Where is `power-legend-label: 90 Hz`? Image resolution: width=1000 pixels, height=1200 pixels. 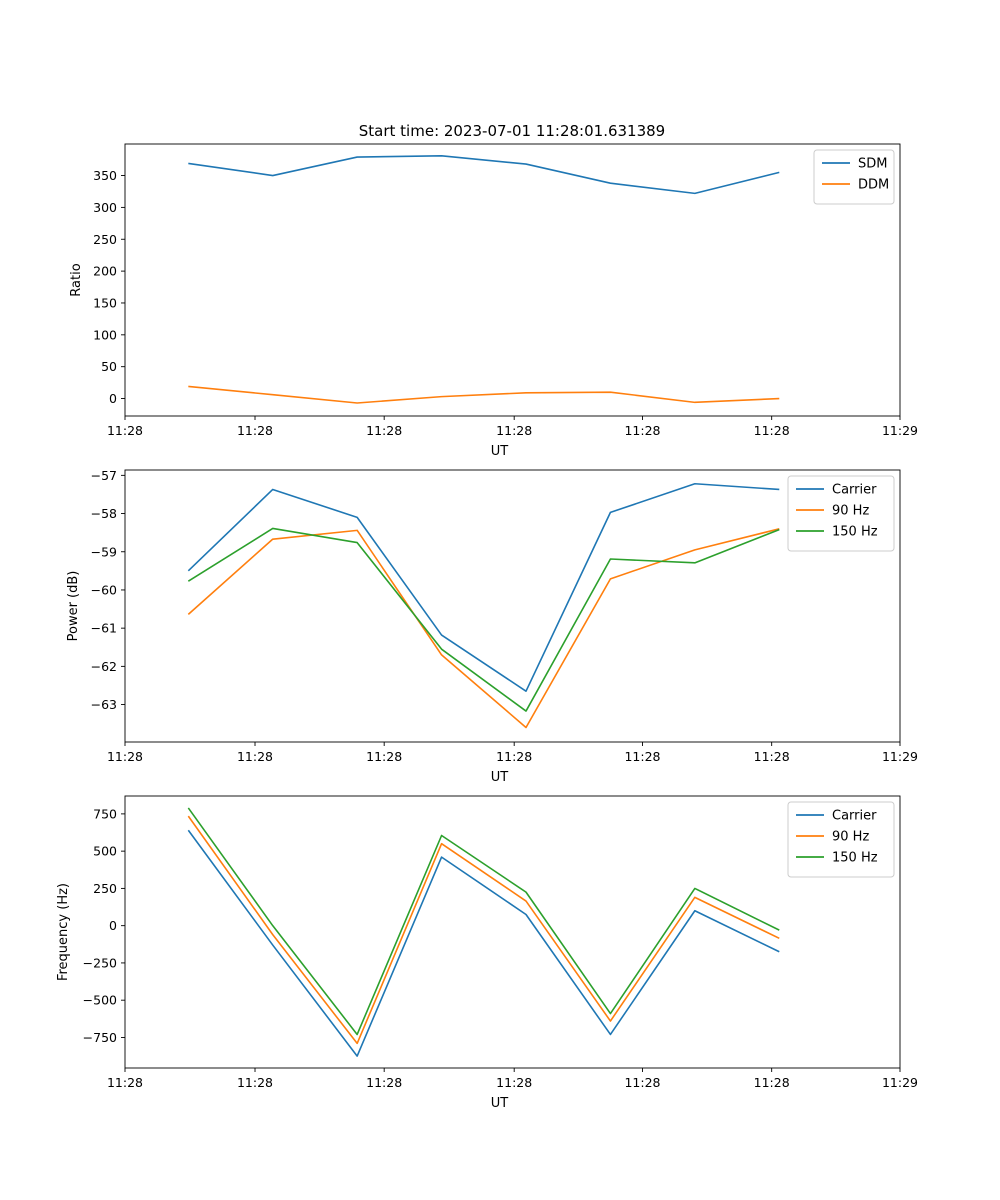
power-legend-label: 90 Hz is located at coordinates (850, 511).